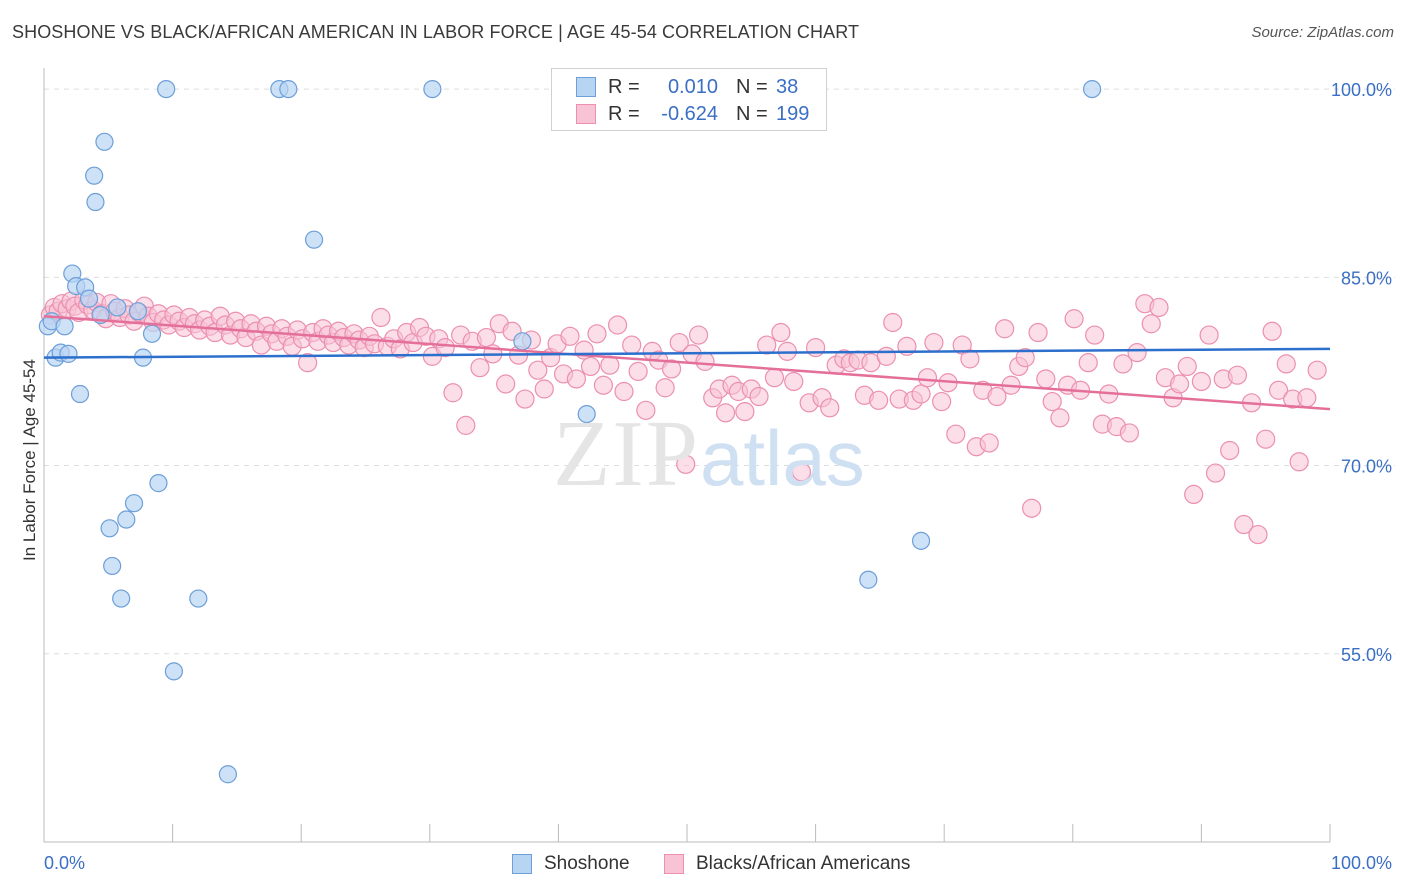 This screenshot has width=1406, height=892. I want to click on trend-line-black, so click(687, 362).